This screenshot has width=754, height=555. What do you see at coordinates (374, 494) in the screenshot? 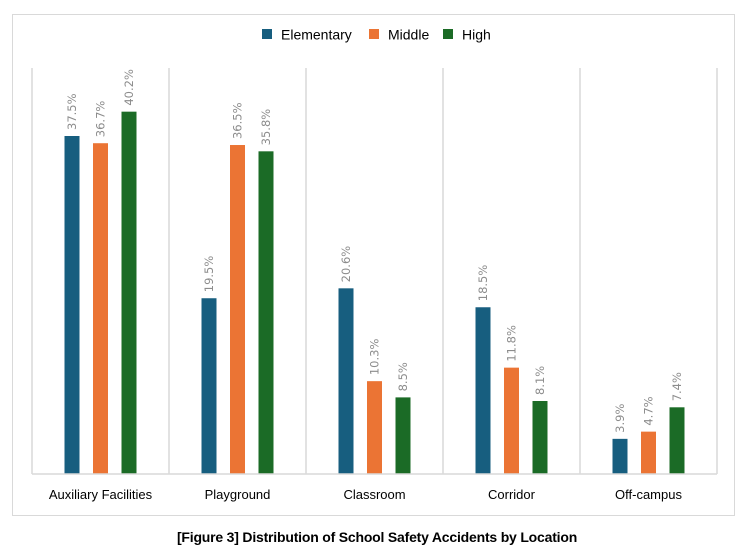
I see `category-label-classroom: Classroom` at bounding box center [374, 494].